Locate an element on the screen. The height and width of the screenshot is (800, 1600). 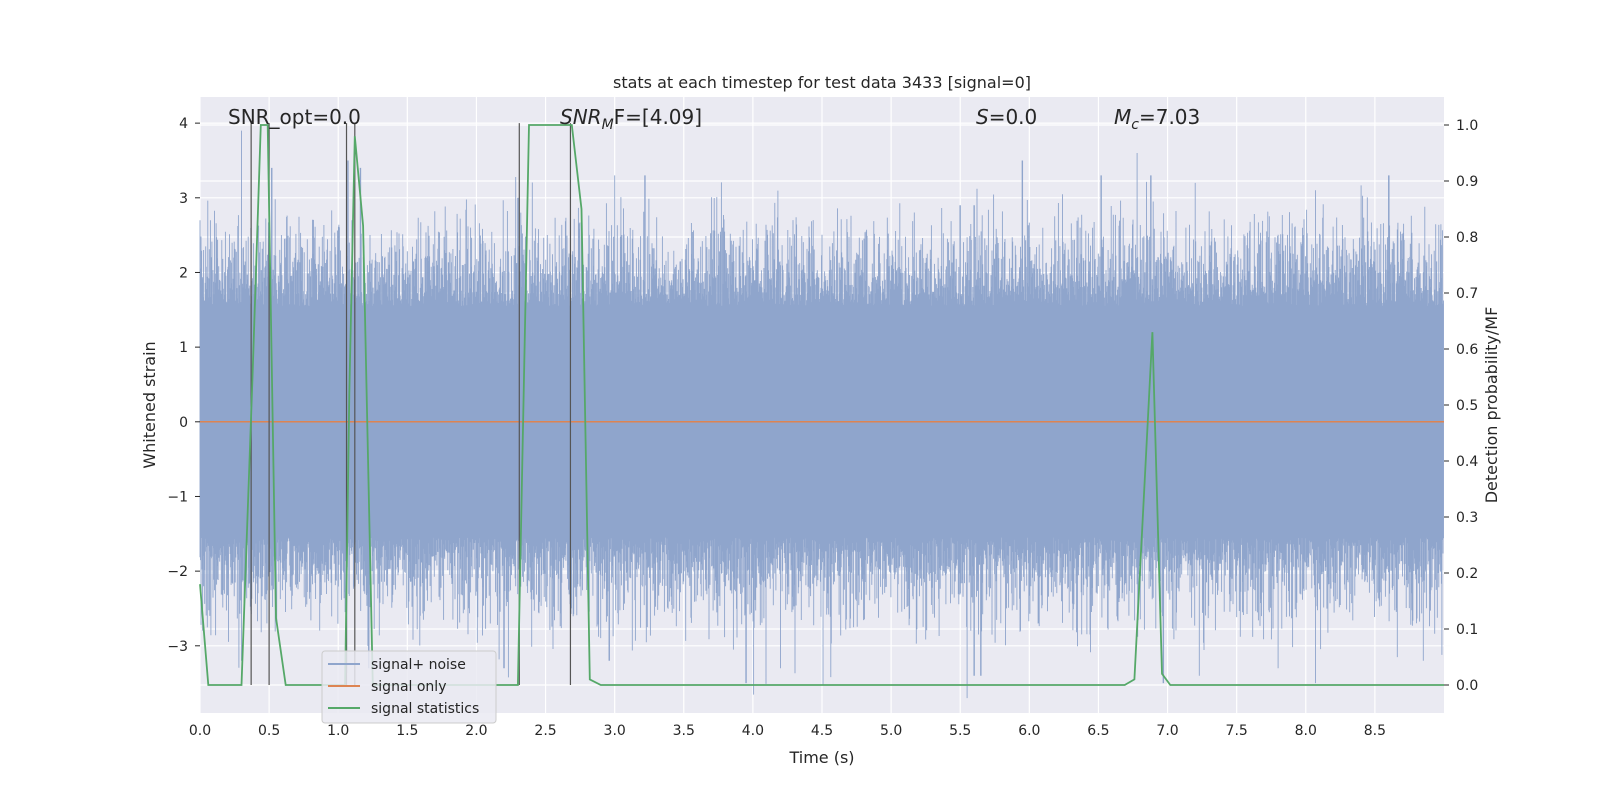
y2-axis-label: Detection probability/MF is located at coordinates (1491, 405).